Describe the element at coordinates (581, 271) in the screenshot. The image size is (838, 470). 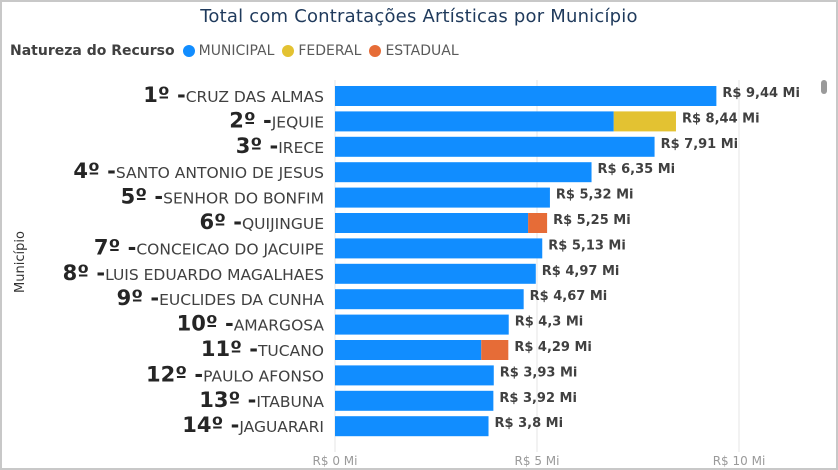
I see `data-label: R$ 4,97 Mi` at that location.